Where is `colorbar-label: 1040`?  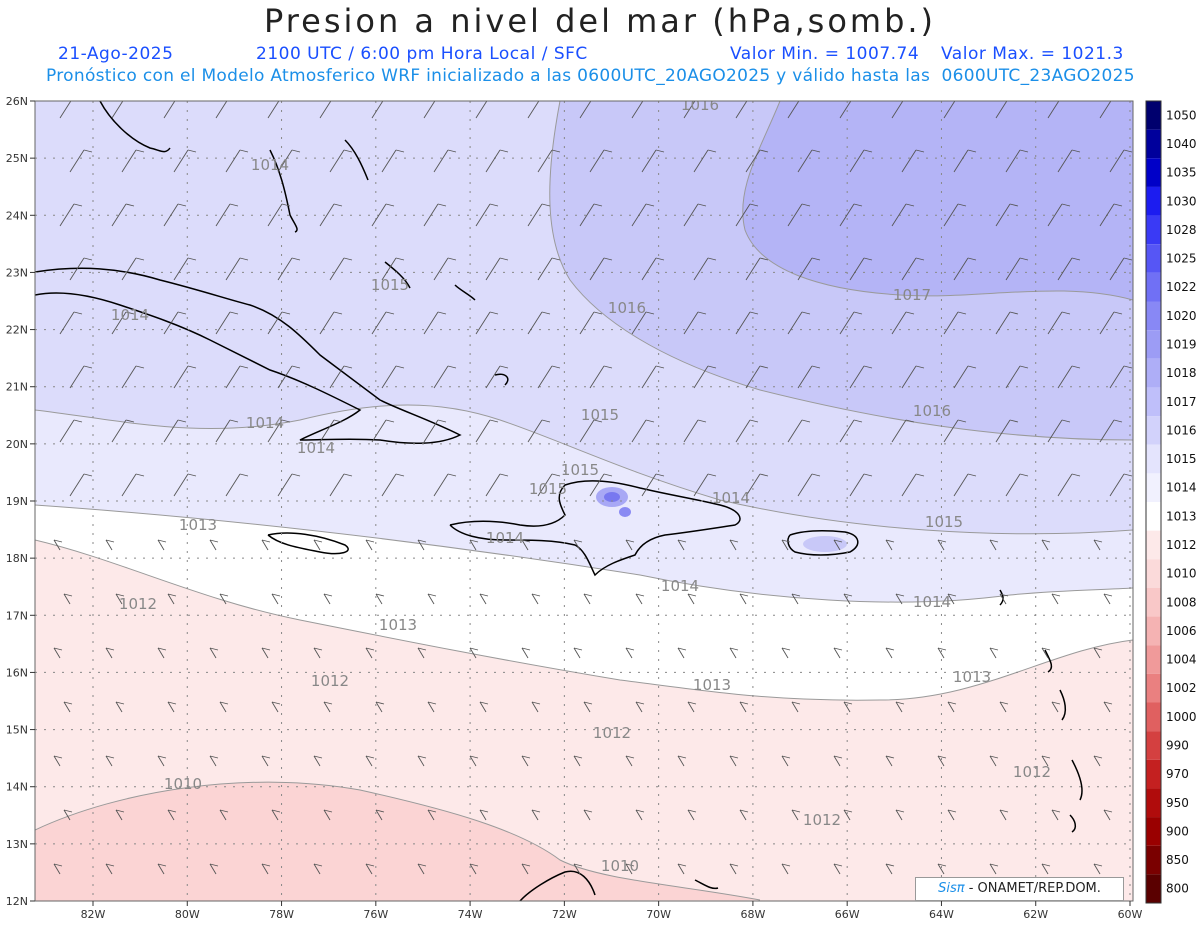 colorbar-label: 1040 is located at coordinates (1181, 144).